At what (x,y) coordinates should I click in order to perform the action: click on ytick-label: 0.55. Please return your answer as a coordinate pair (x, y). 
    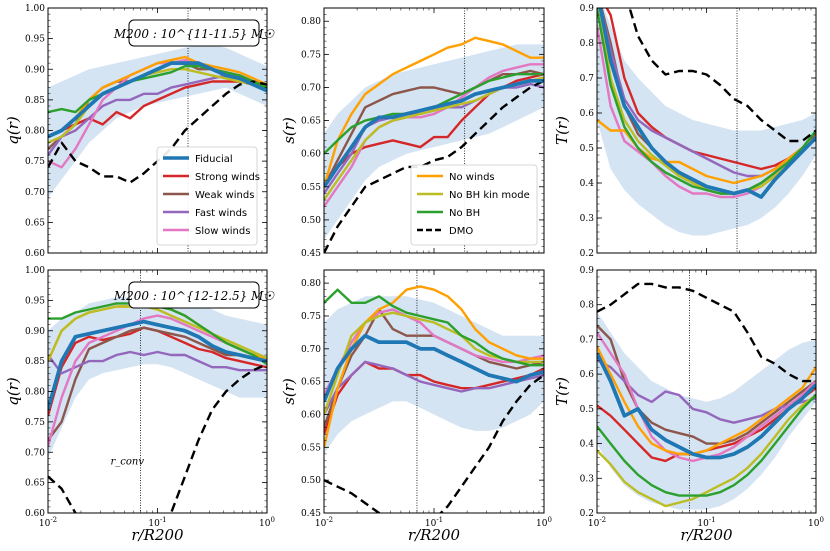
    Looking at the image, I should click on (311, 188).